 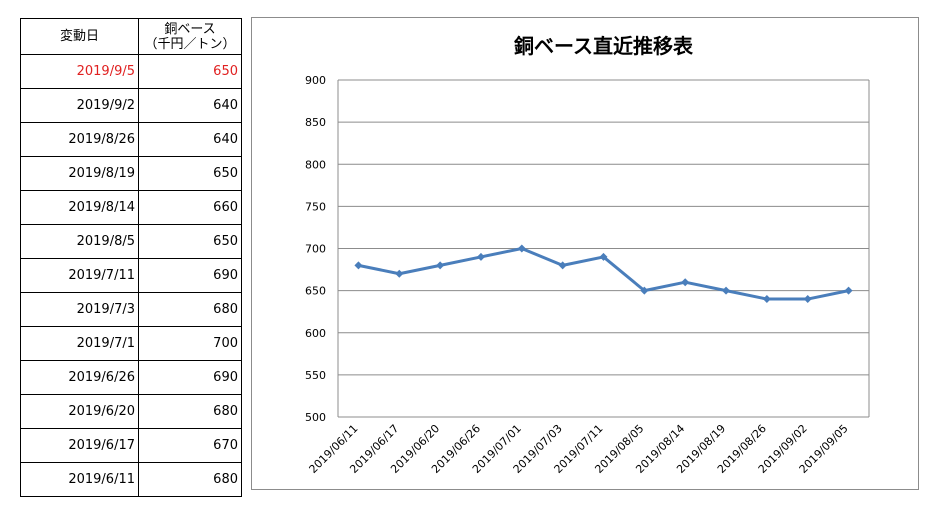 I want to click on y-tick-label: 850, so click(x=315, y=122).